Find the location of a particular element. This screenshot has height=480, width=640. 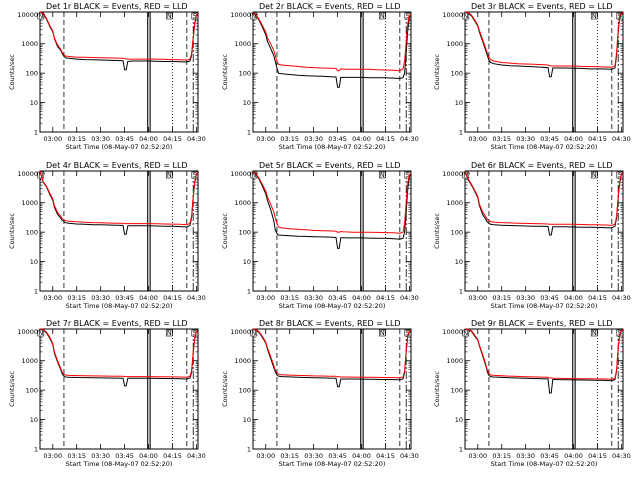

panel-title: Det 1r BLACK = Events, RED = LLD is located at coordinates (117, 6).